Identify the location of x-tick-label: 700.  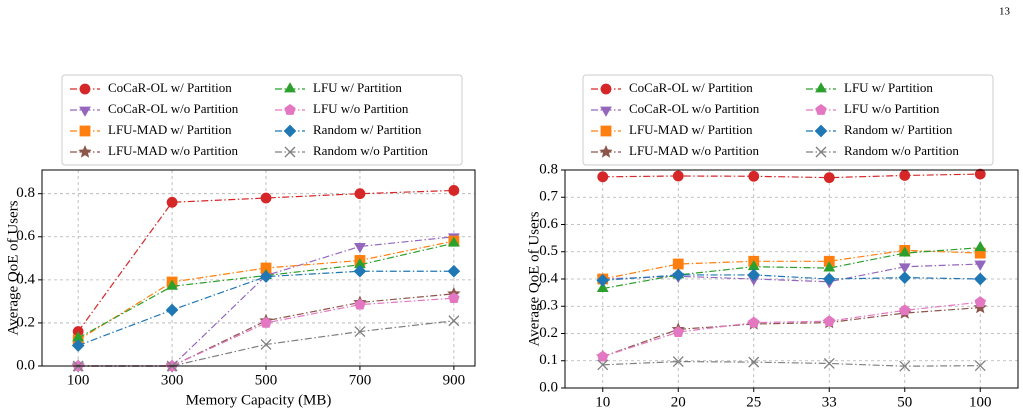
(360, 380).